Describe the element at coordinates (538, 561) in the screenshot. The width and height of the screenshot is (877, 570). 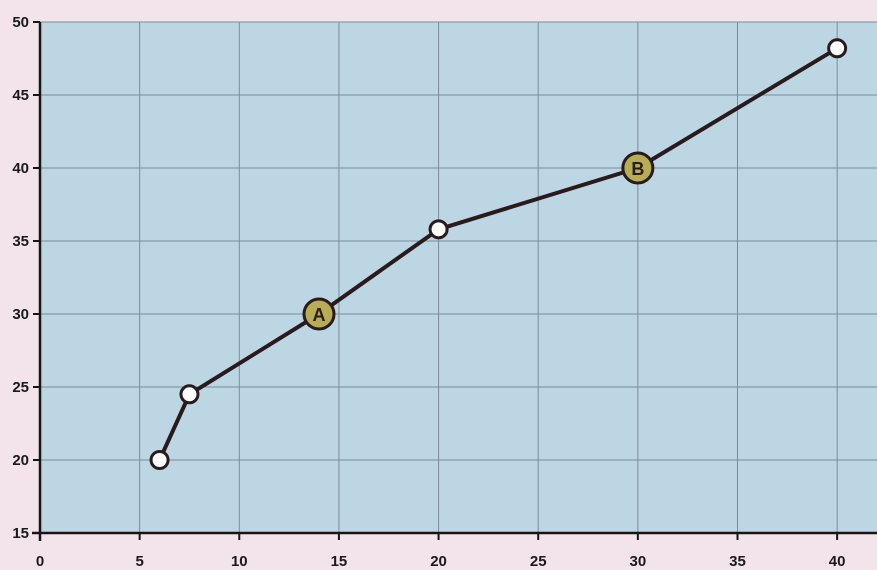
I see `x-tick-label-25: 25` at that location.